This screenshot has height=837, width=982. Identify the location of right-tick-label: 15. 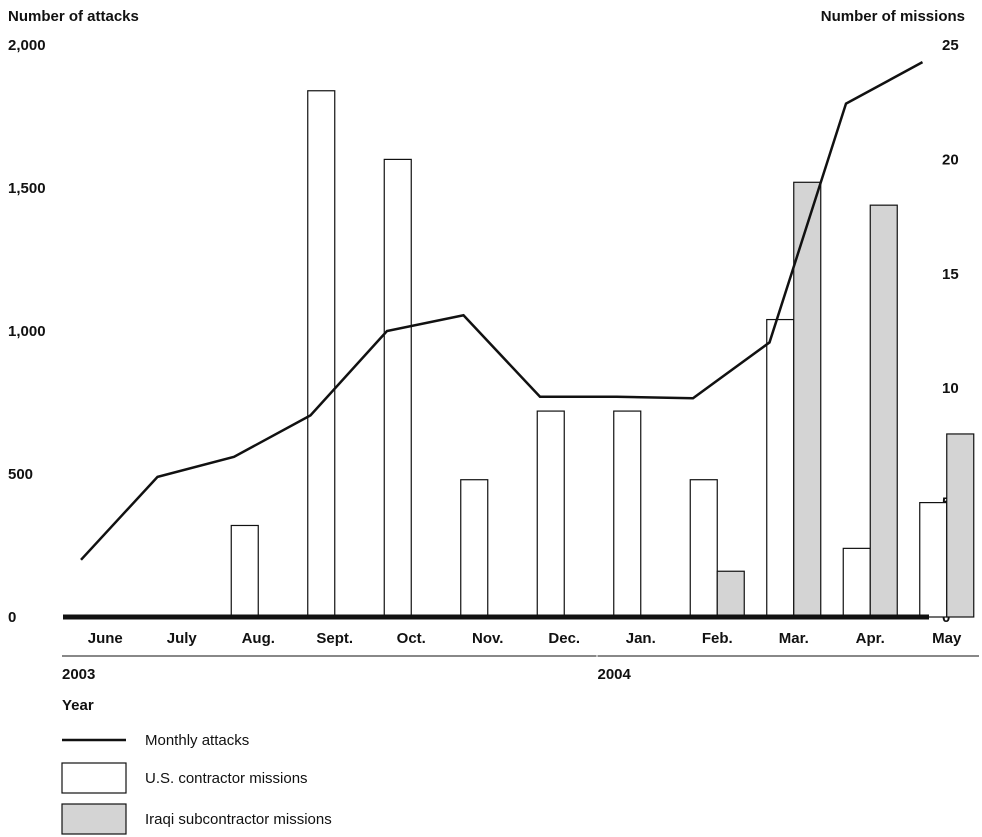
(950, 274).